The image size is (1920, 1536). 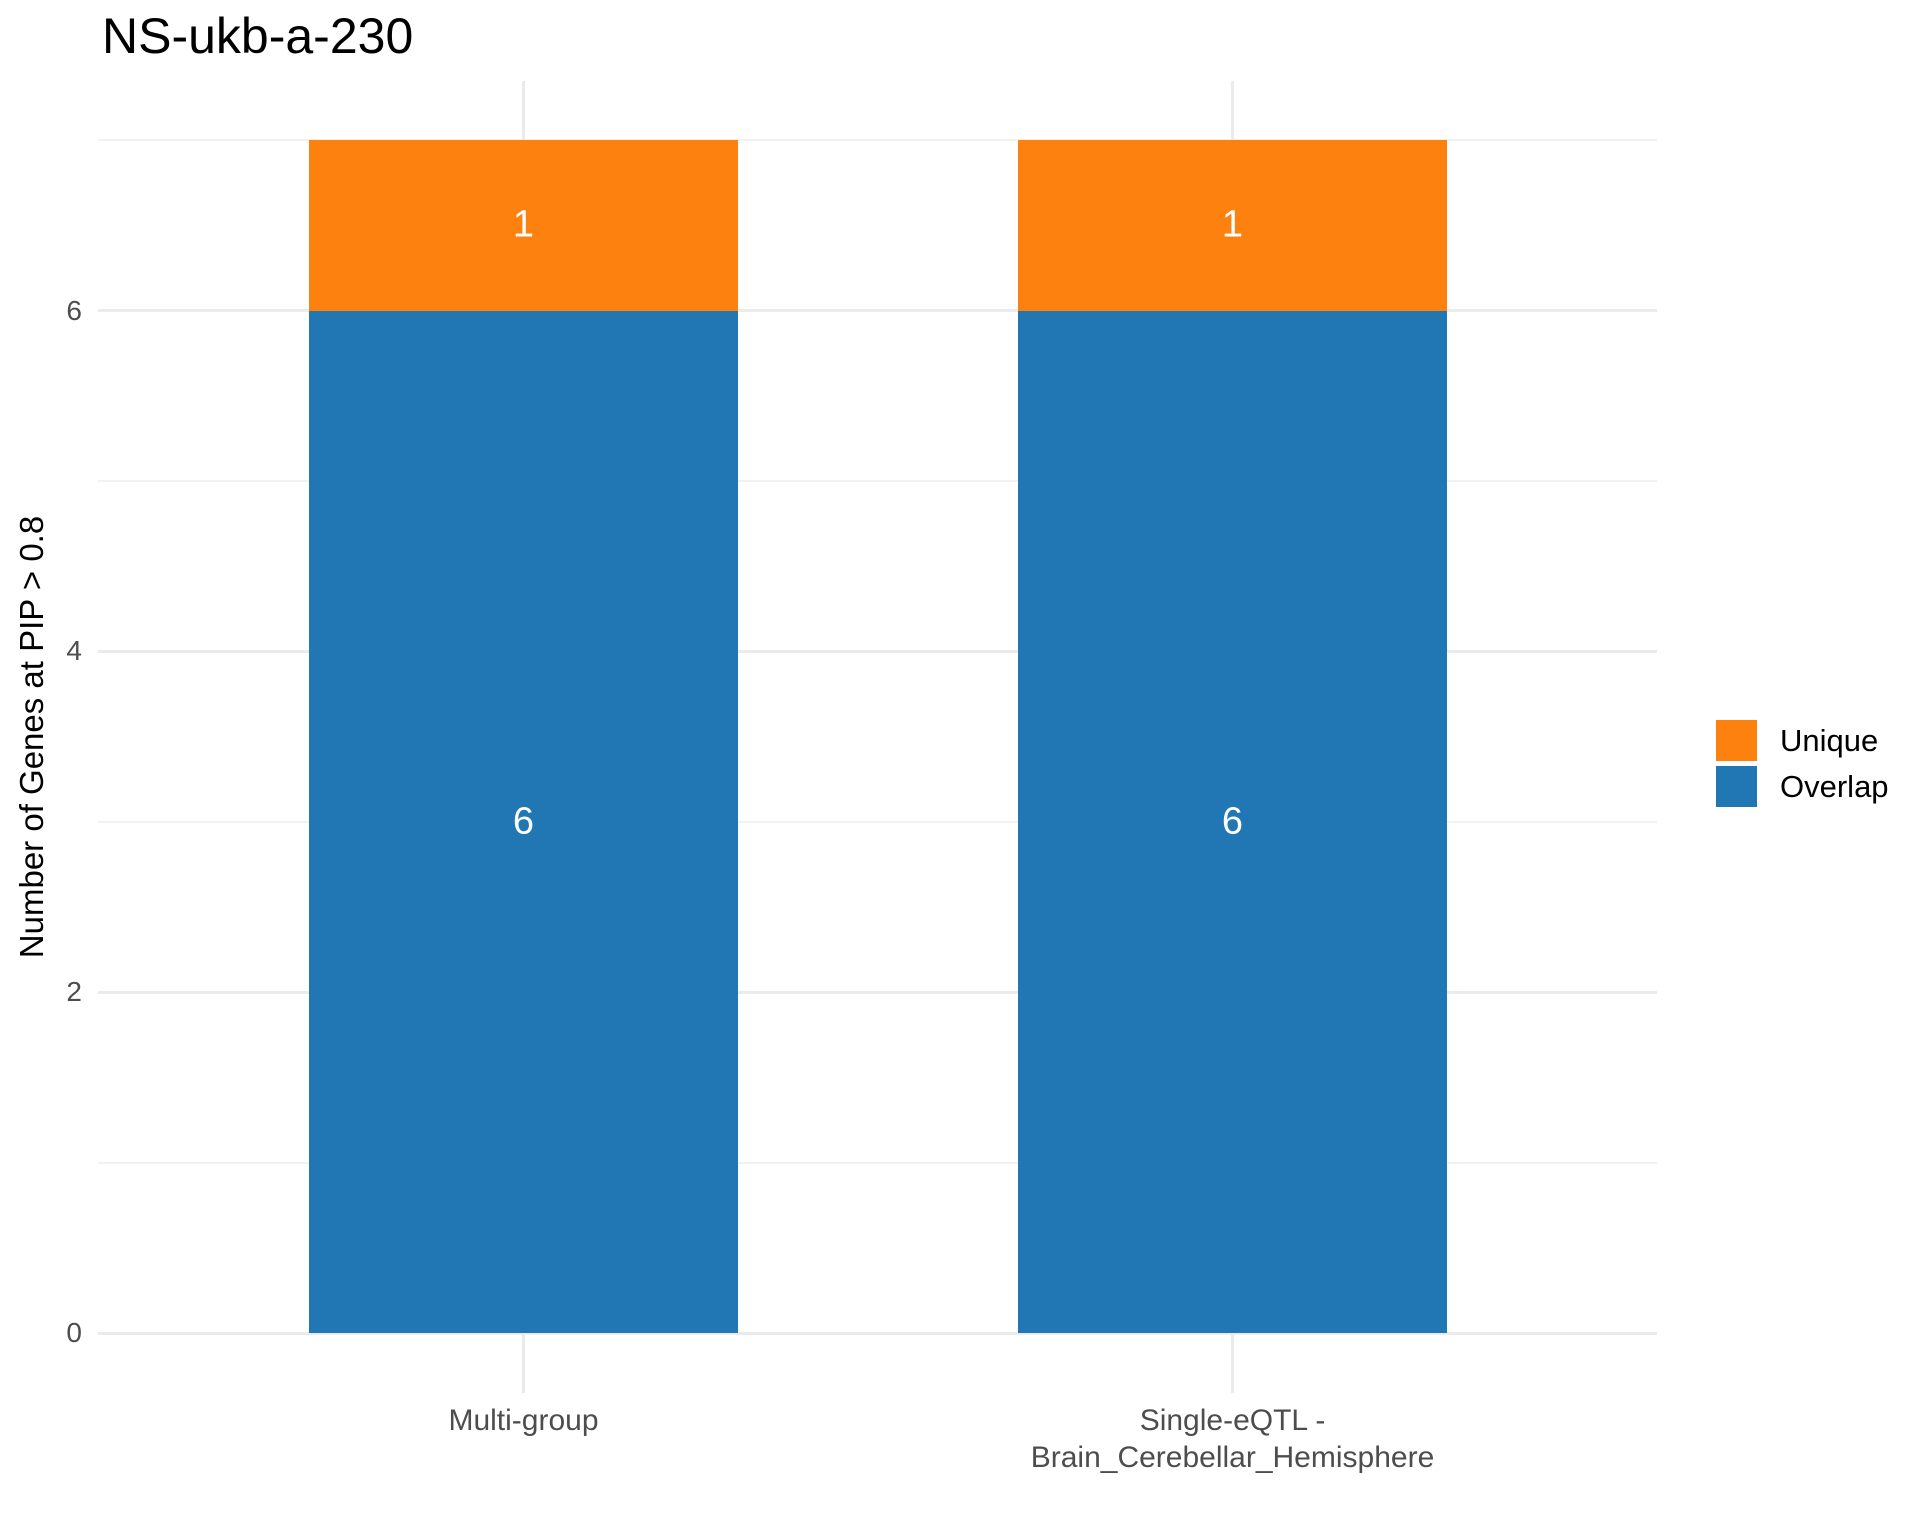 I want to click on y-tick-label: 0, so click(x=74, y=1332).